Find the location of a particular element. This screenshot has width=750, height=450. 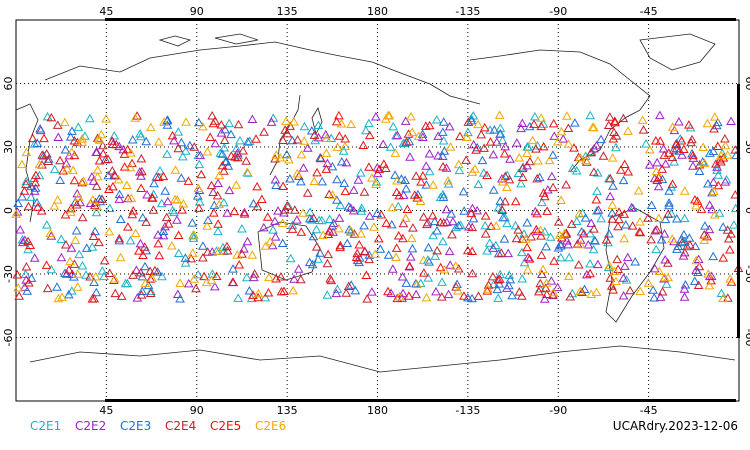

latitude-label: 0 is located at coordinates (8, 210).